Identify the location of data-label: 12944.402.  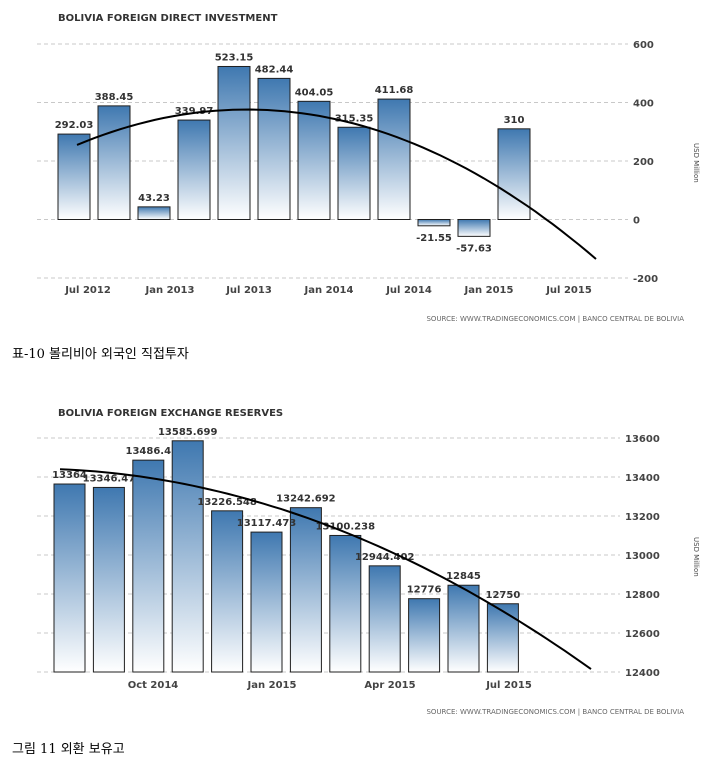
(385, 557).